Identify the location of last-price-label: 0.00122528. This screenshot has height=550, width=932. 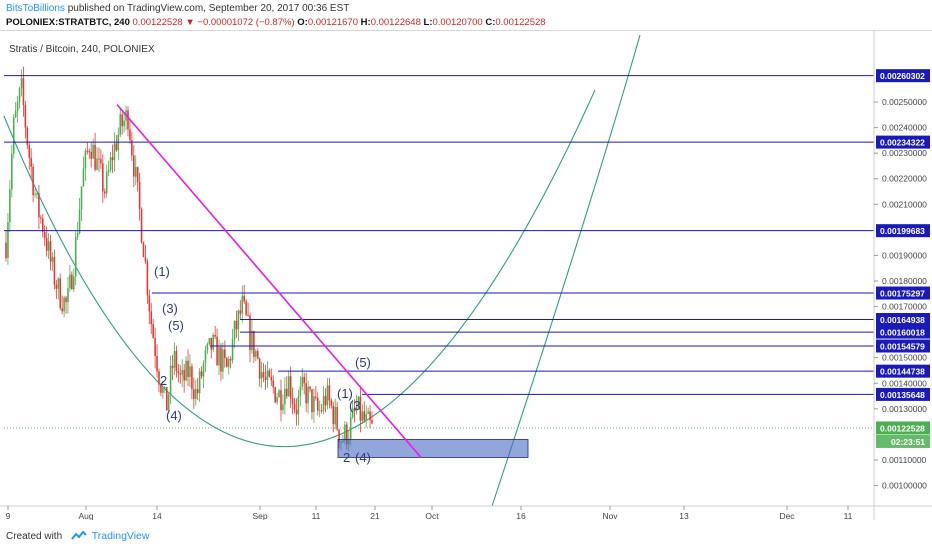
(902, 428).